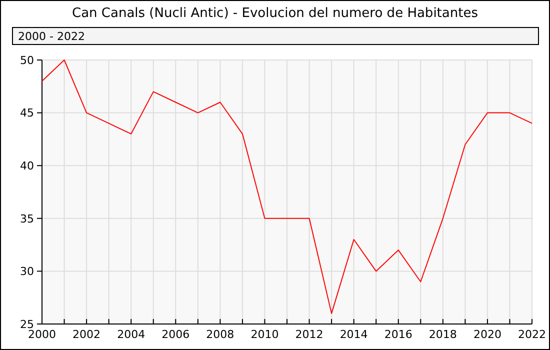 Image resolution: width=550 pixels, height=350 pixels. What do you see at coordinates (27, 219) in the screenshot?
I see `y-tick-label: 35` at bounding box center [27, 219].